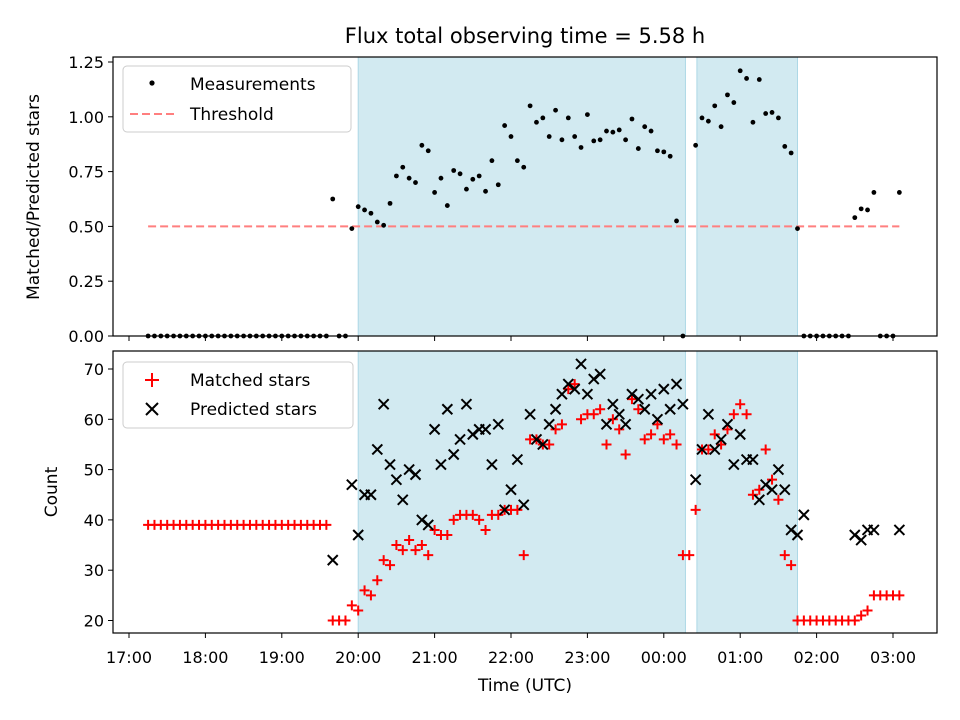  Describe the element at coordinates (893, 657) in the screenshot. I see `counts-x-tick-label: 03:00` at that location.